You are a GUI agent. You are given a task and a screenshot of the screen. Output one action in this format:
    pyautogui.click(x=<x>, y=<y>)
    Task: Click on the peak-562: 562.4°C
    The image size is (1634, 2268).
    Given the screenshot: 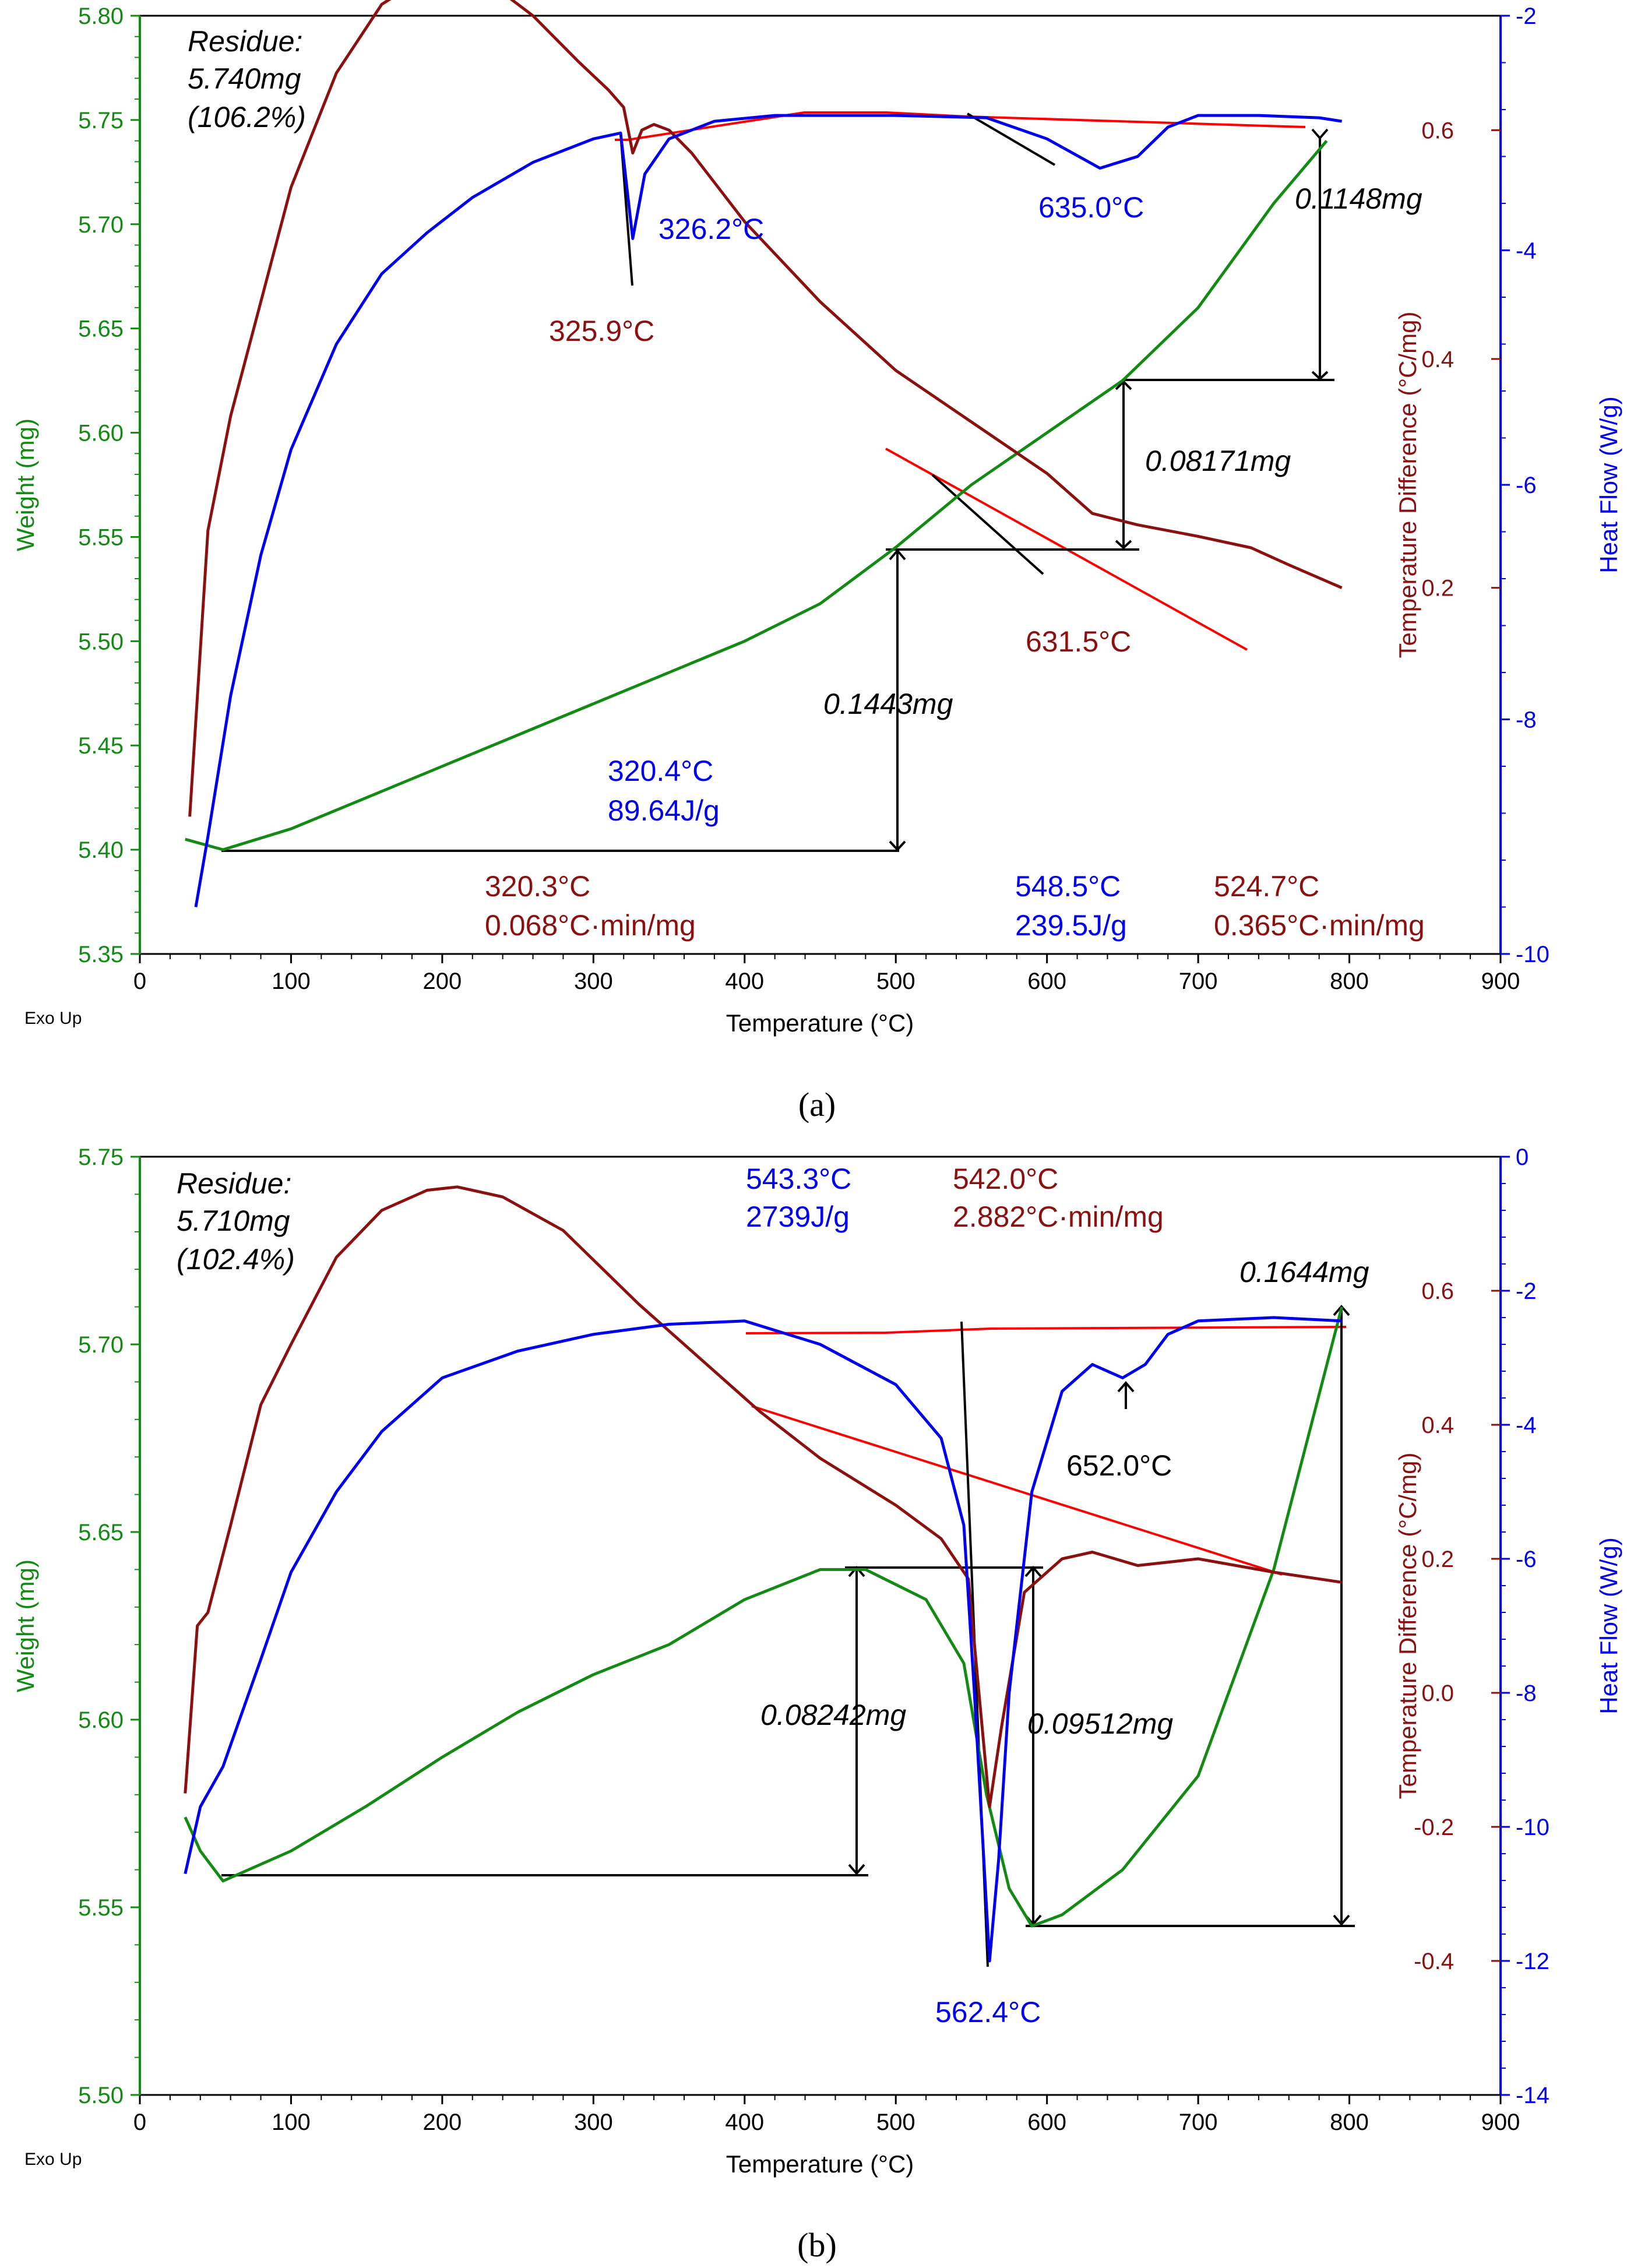 What is the action you would take?
    pyautogui.click(x=988, y=2012)
    